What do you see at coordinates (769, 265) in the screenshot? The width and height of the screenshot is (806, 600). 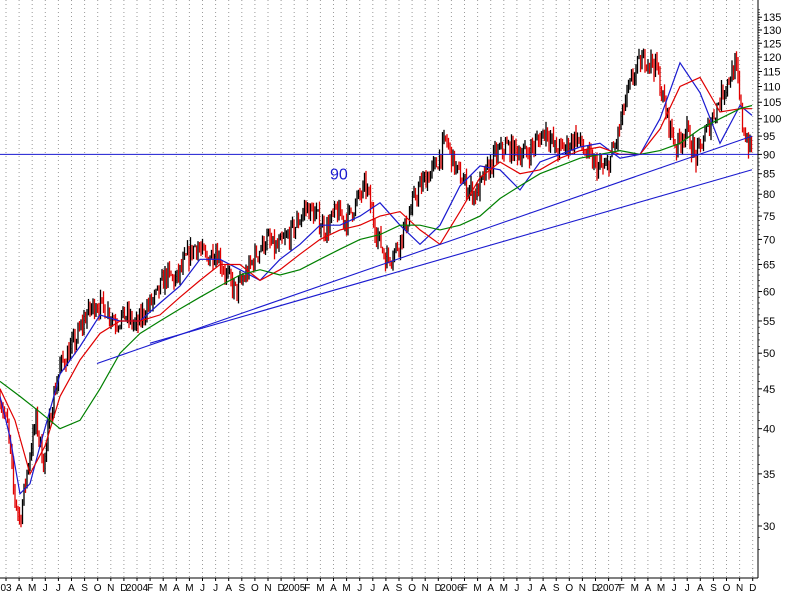 I see `y-tick-label: 65` at bounding box center [769, 265].